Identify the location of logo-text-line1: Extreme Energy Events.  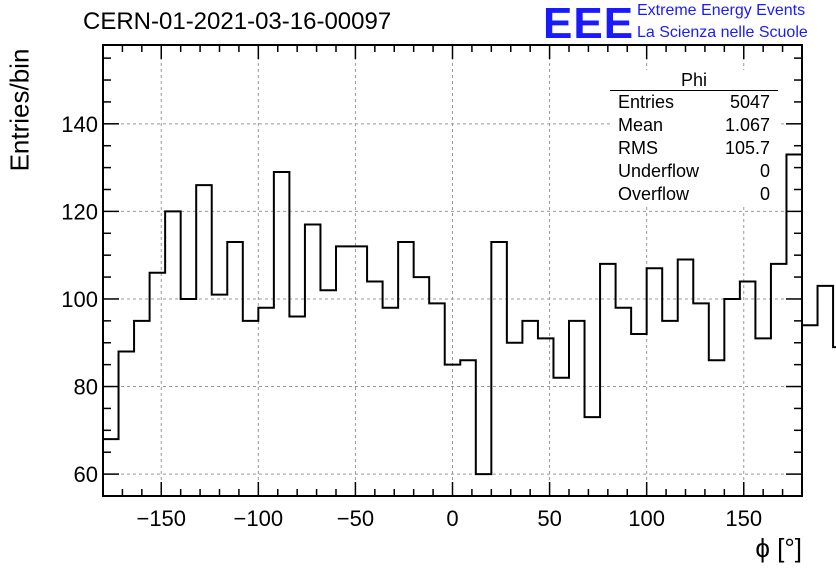
(721, 10).